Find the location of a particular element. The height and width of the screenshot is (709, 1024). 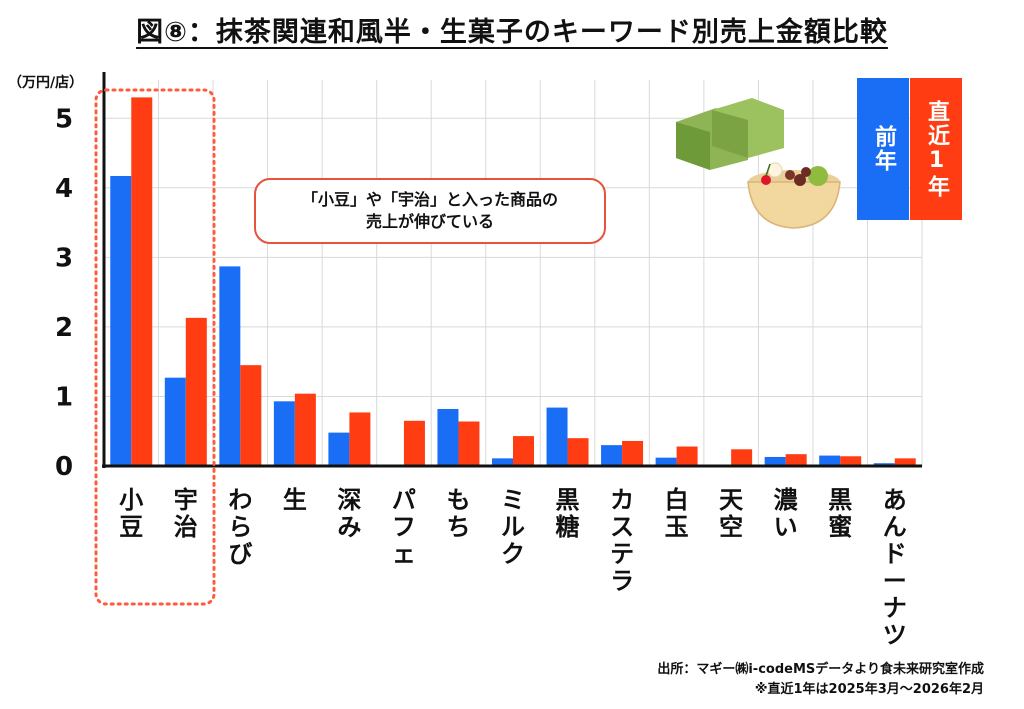

x-tick-label-char: ナ is located at coordinates (895, 608).